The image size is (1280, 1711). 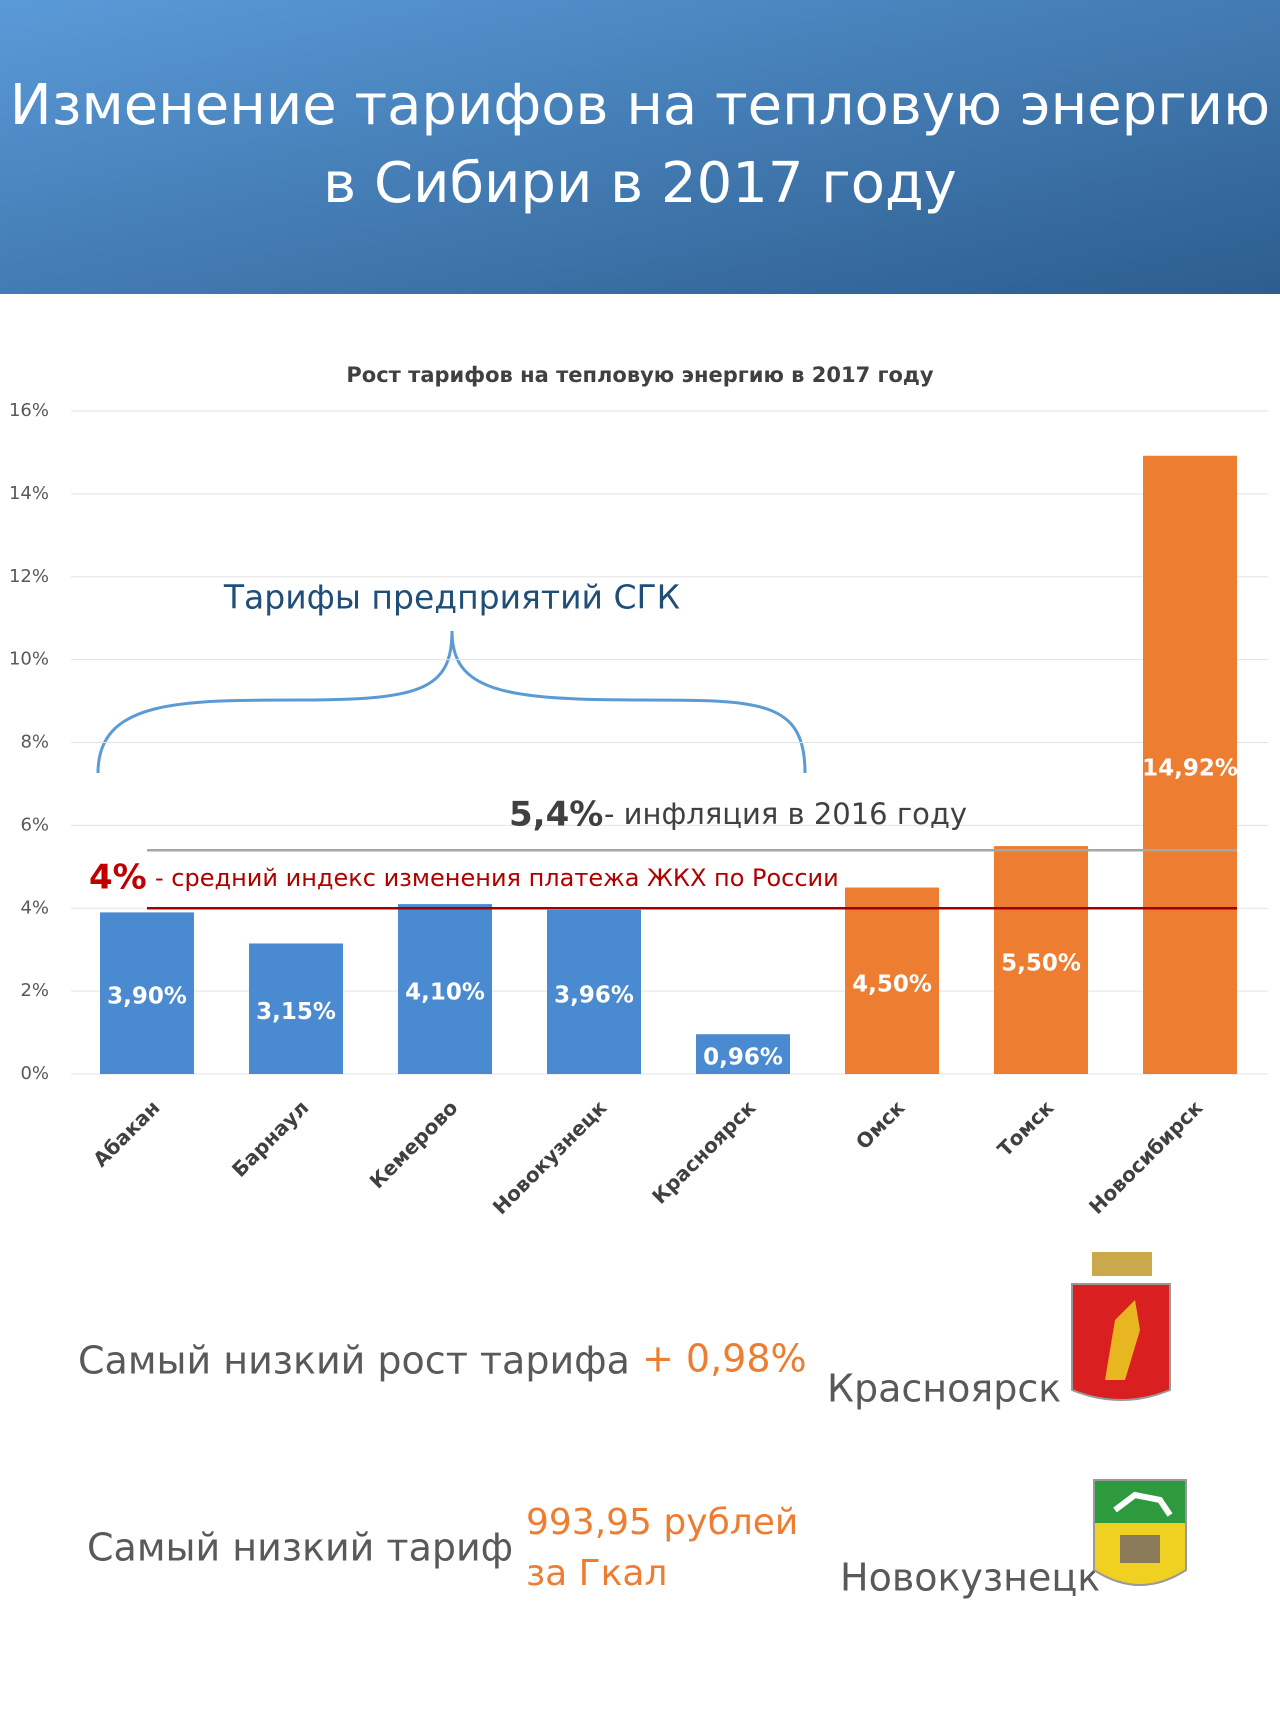 I want to click on y-tick-label: 8%, so click(x=34, y=742).